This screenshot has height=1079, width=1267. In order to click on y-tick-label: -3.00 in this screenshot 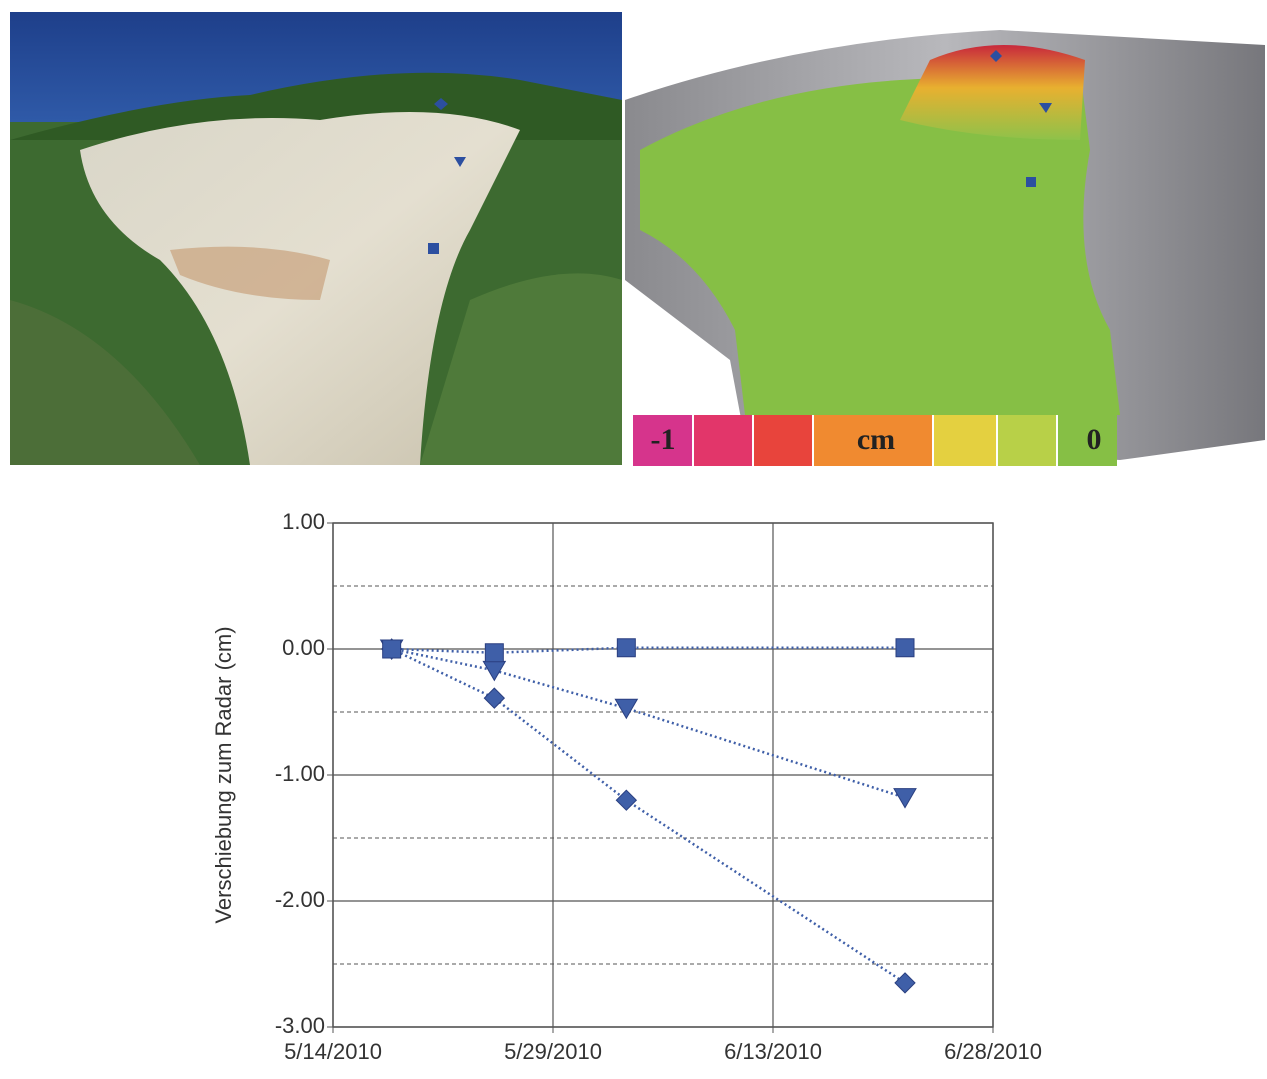, I will do `click(300, 1025)`.